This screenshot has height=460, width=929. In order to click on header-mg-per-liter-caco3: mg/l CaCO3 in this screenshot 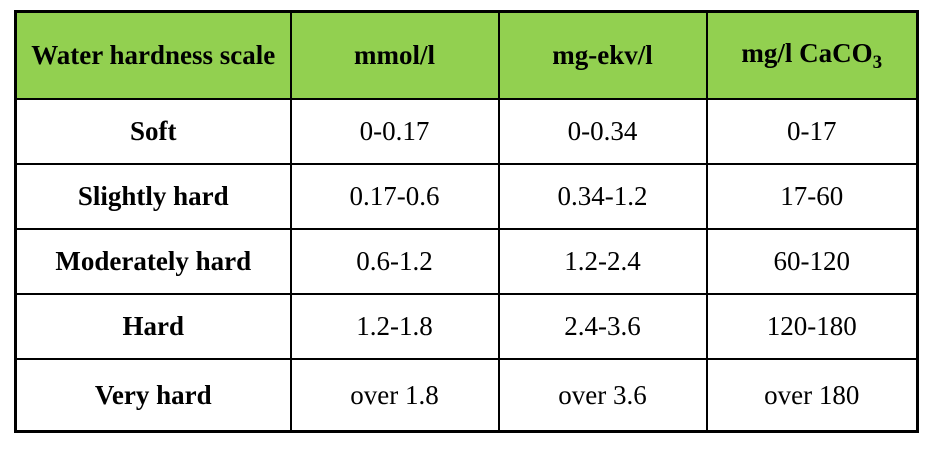, I will do `click(812, 55)`.